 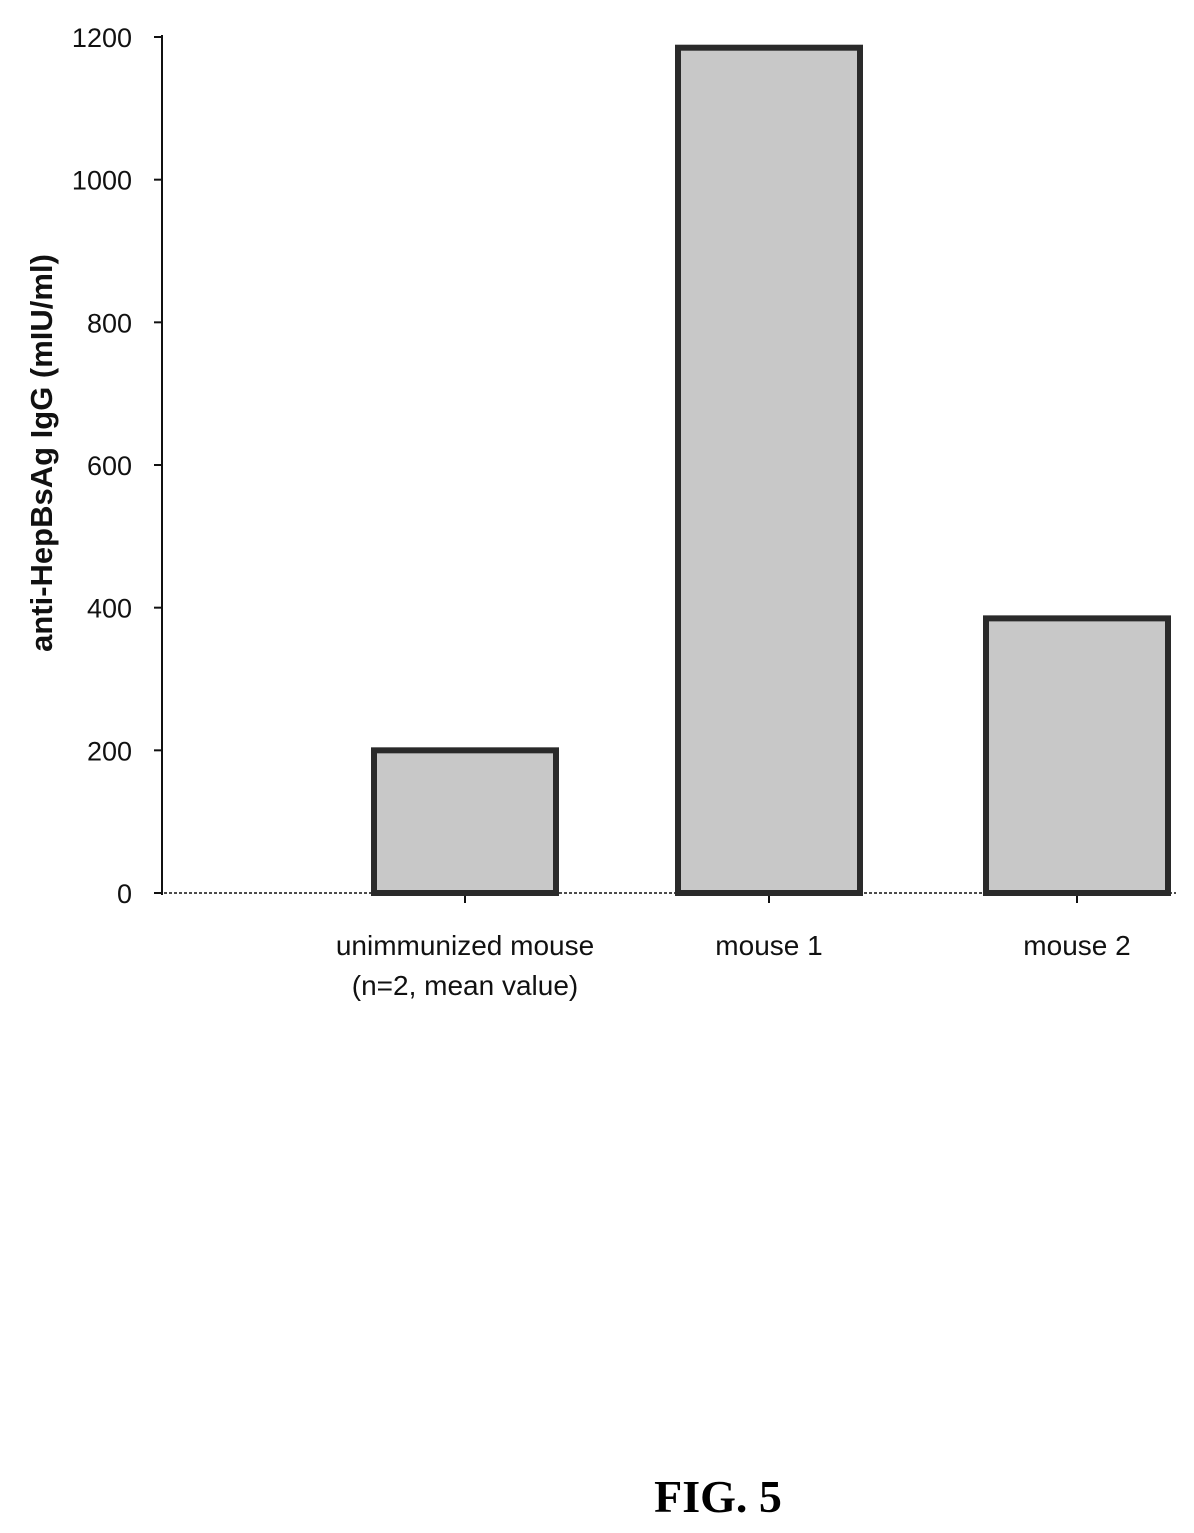 I want to click on y-tick-label: 1000, so click(x=102, y=181).